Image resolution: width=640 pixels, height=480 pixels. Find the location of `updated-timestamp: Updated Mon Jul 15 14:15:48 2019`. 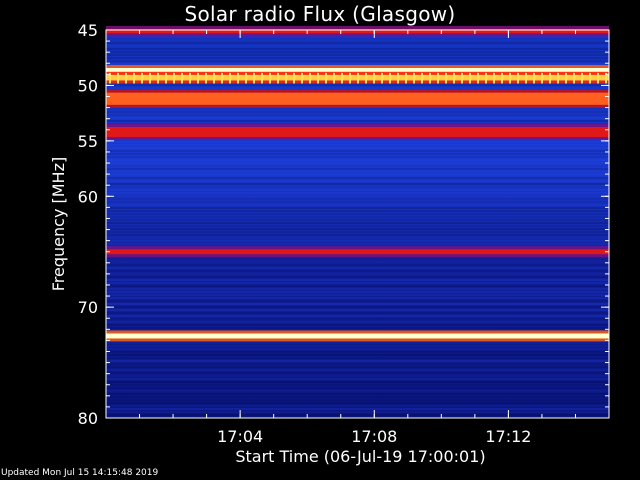

updated-timestamp: Updated Mon Jul 15 14:15:48 2019 is located at coordinates (80, 473).